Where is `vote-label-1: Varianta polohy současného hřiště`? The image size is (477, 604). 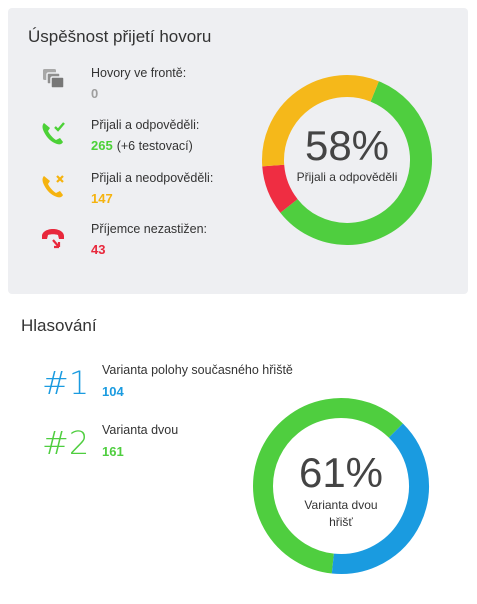
vote-label-1: Varianta polohy současného hřiště is located at coordinates (197, 370).